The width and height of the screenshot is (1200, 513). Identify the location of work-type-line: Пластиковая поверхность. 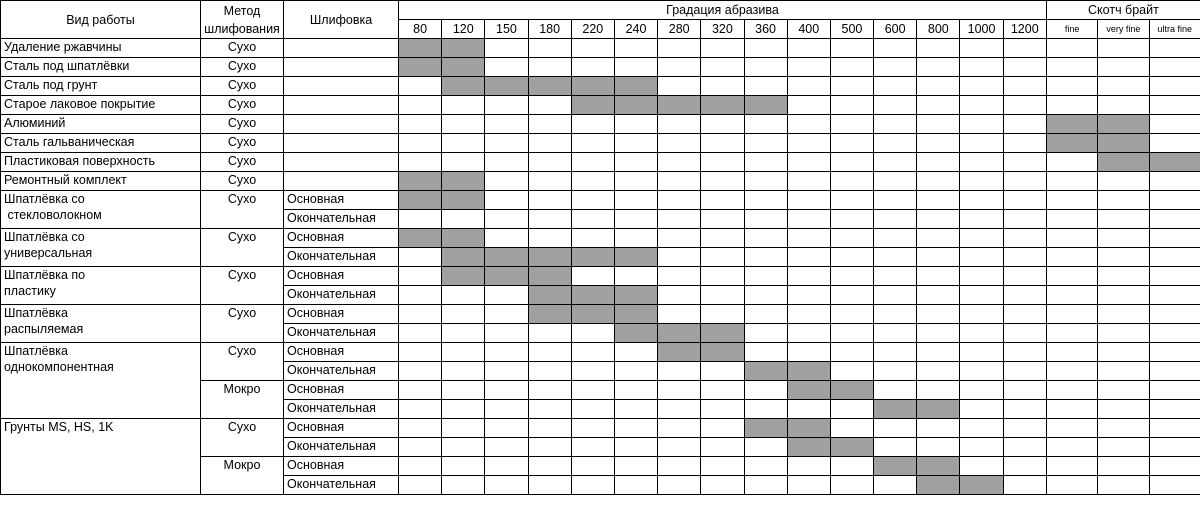
(80, 161).